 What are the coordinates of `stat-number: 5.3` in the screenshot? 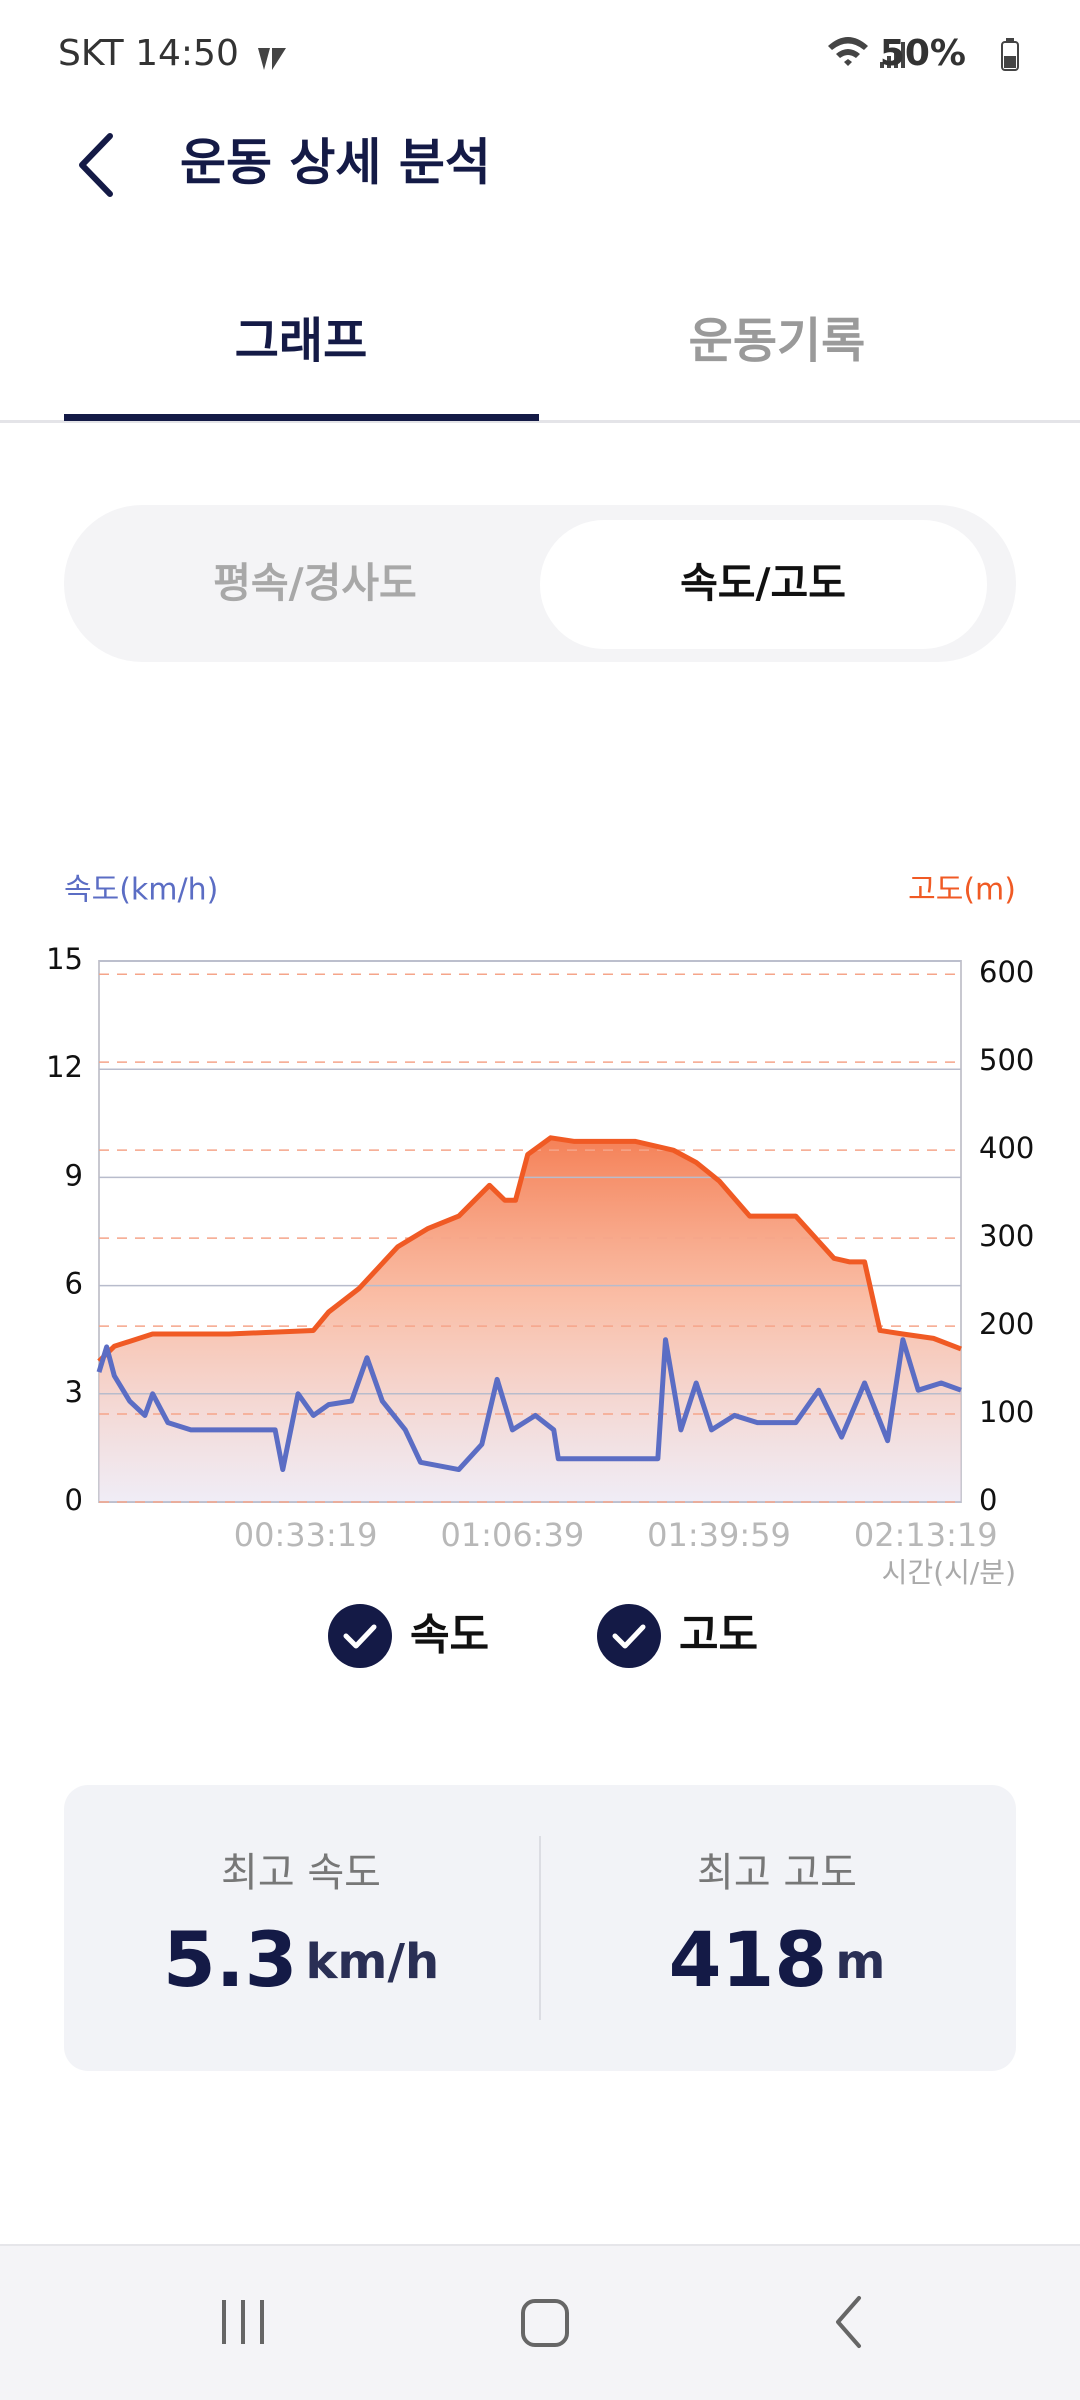 It's located at (230, 1959).